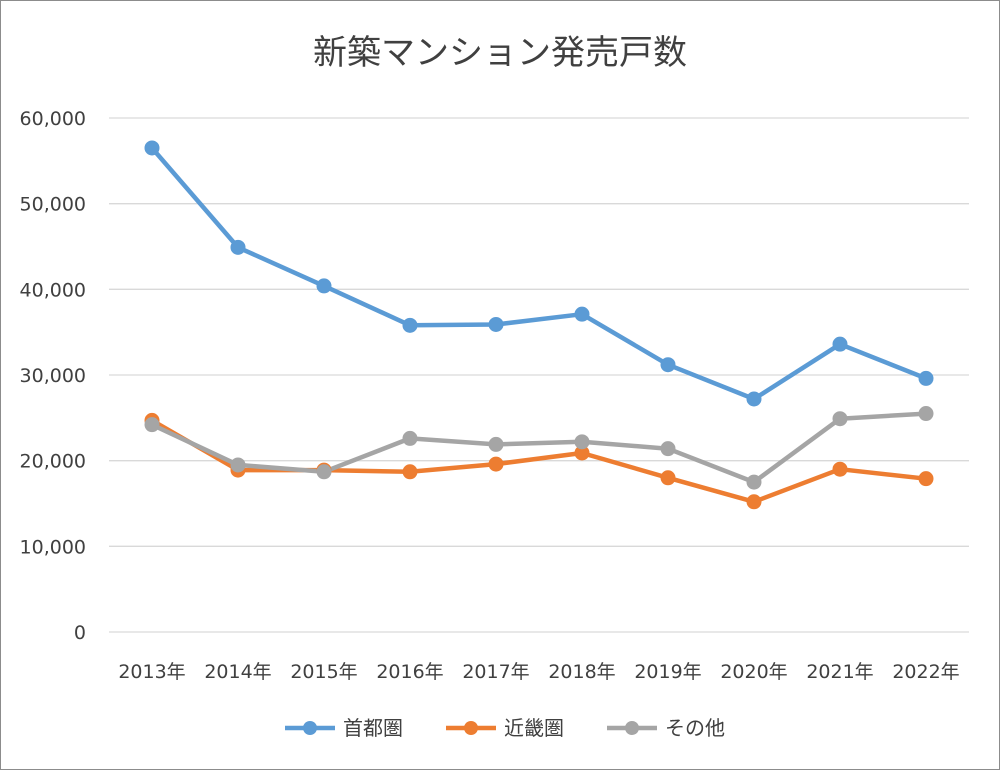 Image resolution: width=1000 pixels, height=770 pixels. I want to click on x-tick-label: 2022年, so click(925, 672).